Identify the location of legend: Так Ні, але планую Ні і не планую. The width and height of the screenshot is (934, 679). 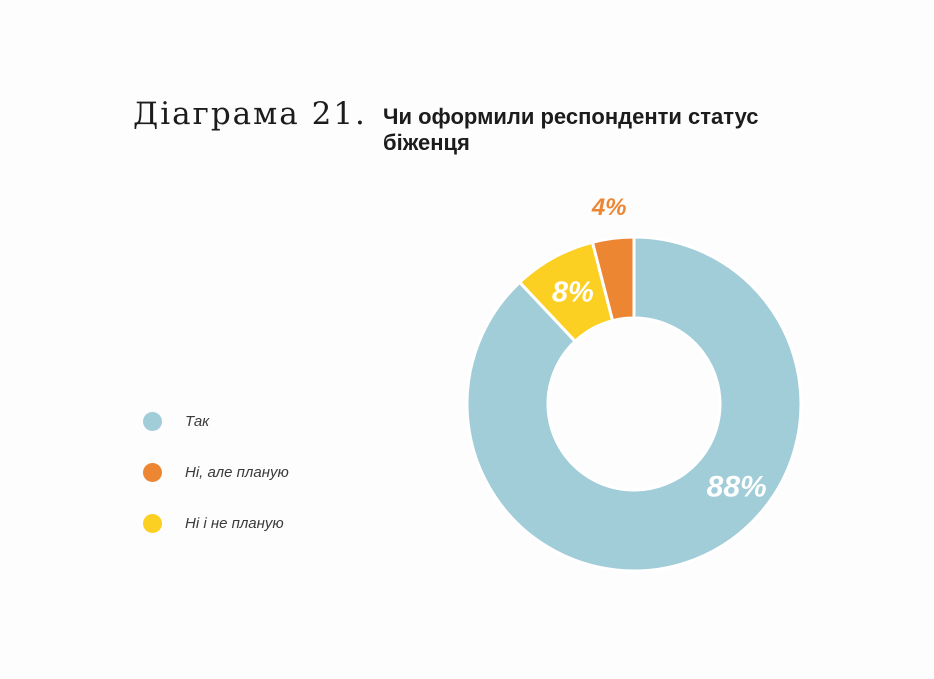
(273, 485).